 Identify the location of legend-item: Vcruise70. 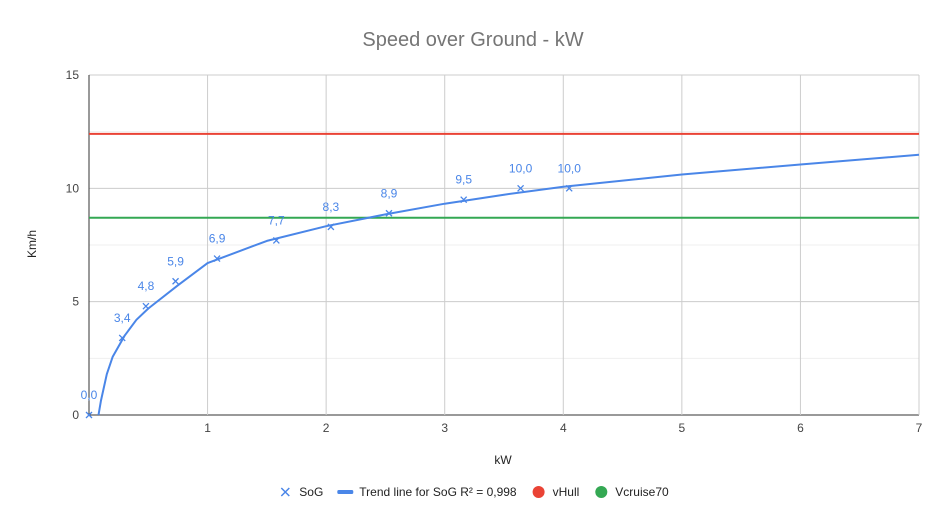
(632, 492).